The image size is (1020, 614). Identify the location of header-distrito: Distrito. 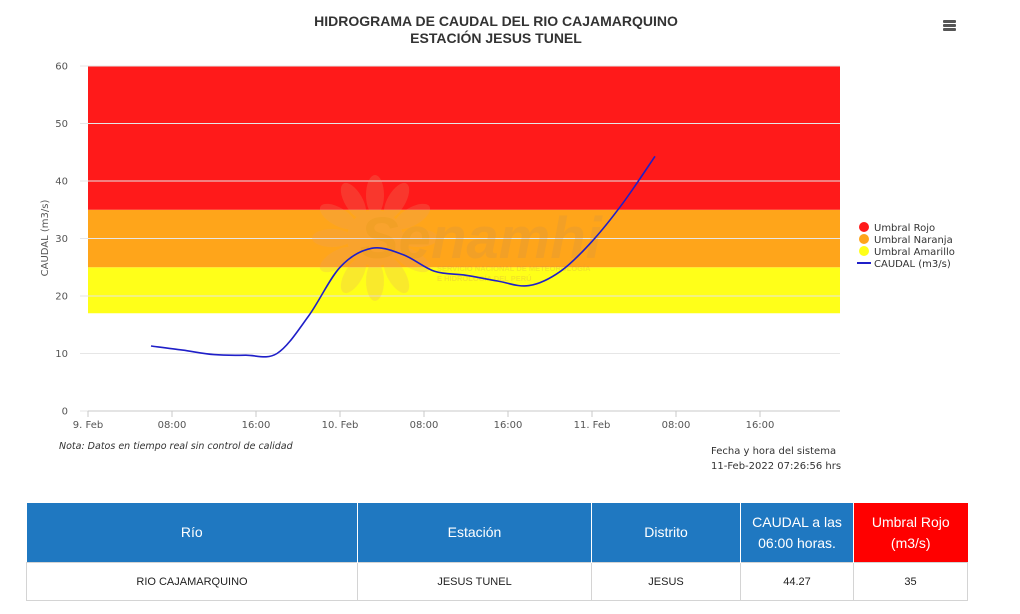
(666, 533).